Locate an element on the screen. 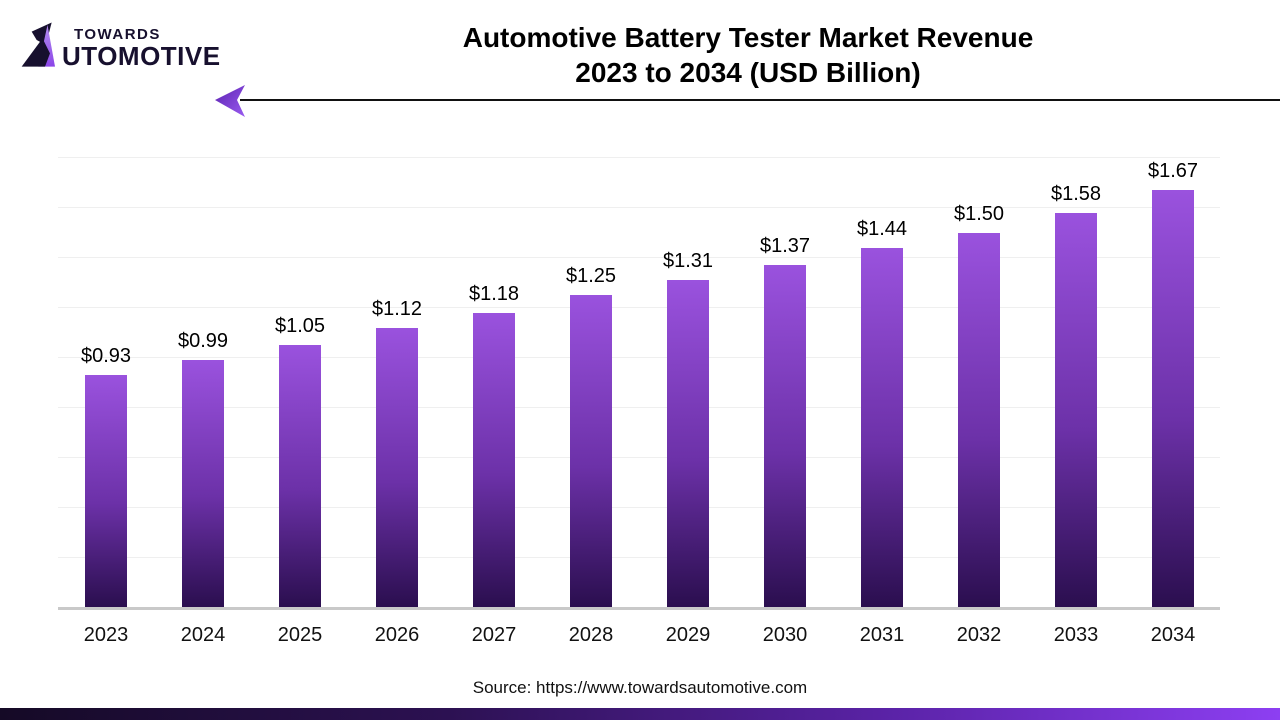 This screenshot has height=720, width=1280. bar-2032 is located at coordinates (979, 420).